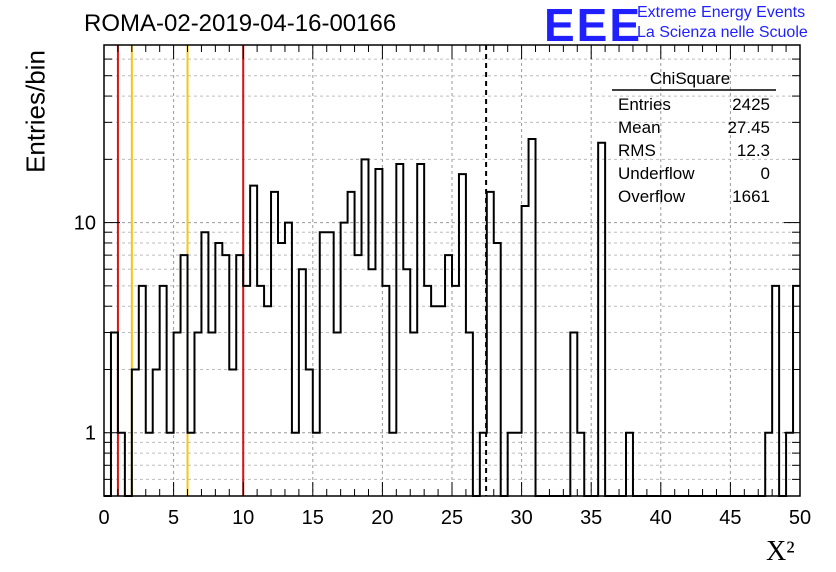 The width and height of the screenshot is (836, 572). I want to click on x-tick-label: 5, so click(173, 518).